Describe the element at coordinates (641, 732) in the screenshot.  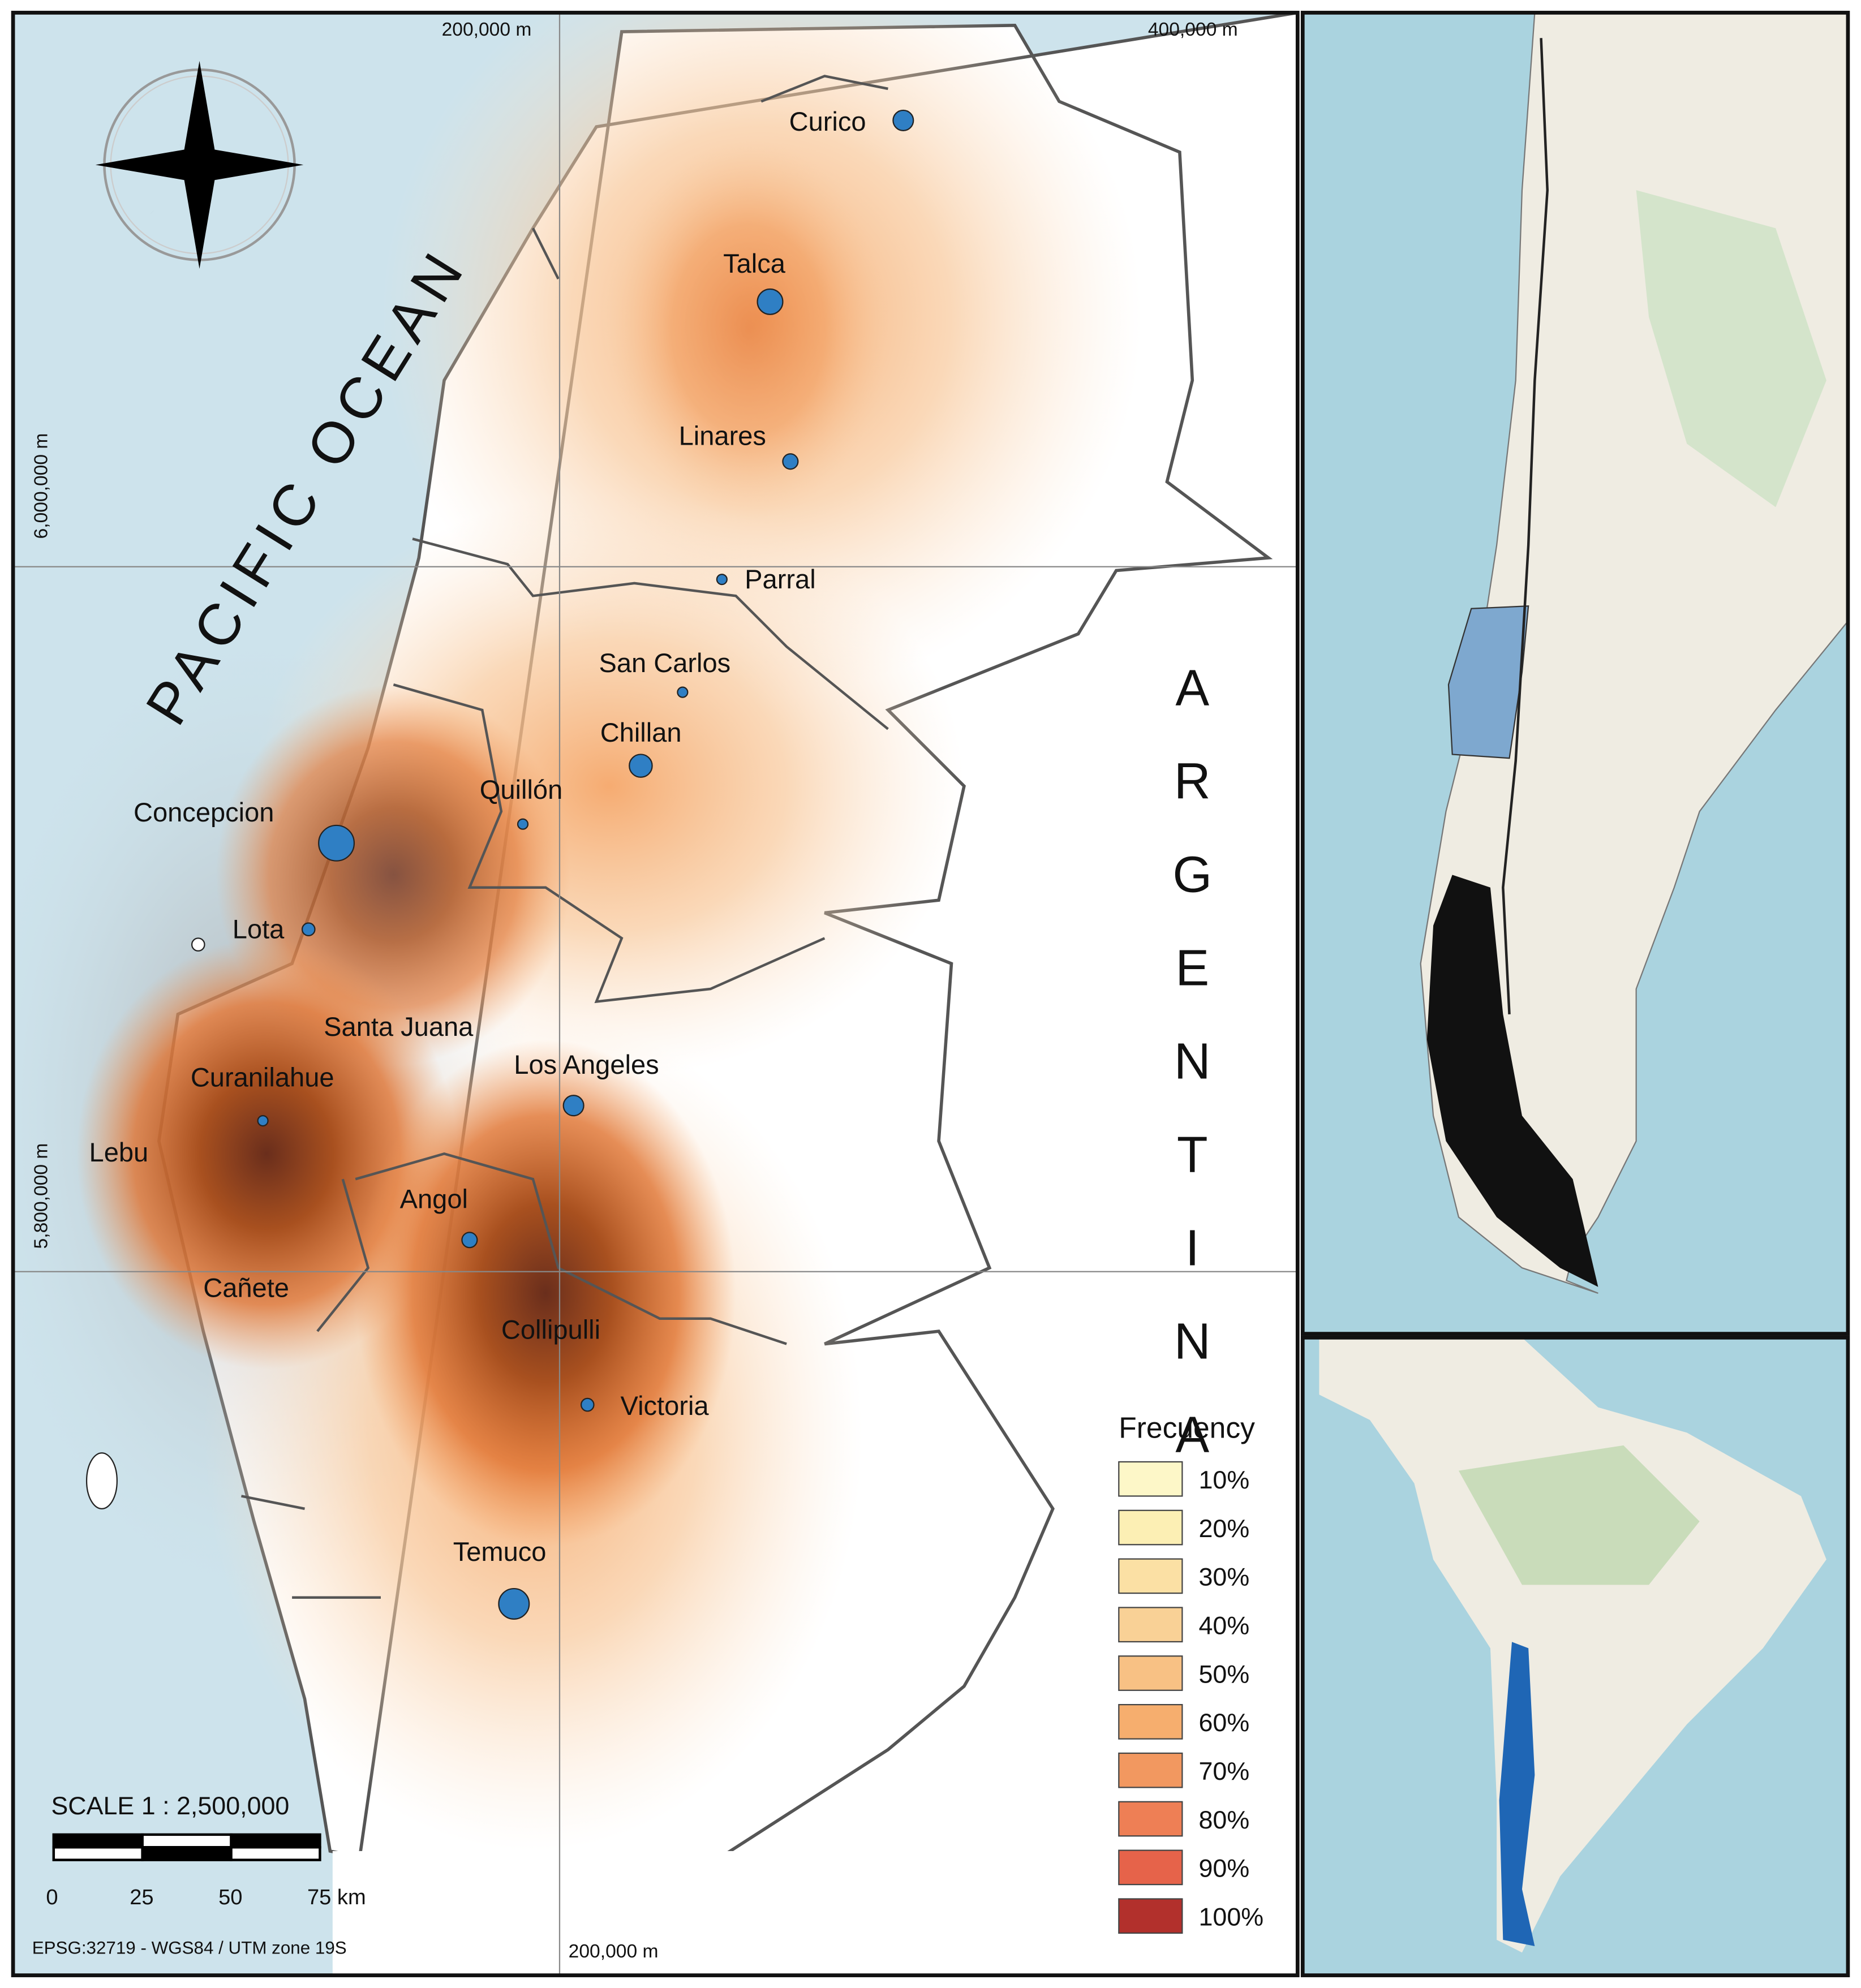
I see `city-label: Chillan` at that location.